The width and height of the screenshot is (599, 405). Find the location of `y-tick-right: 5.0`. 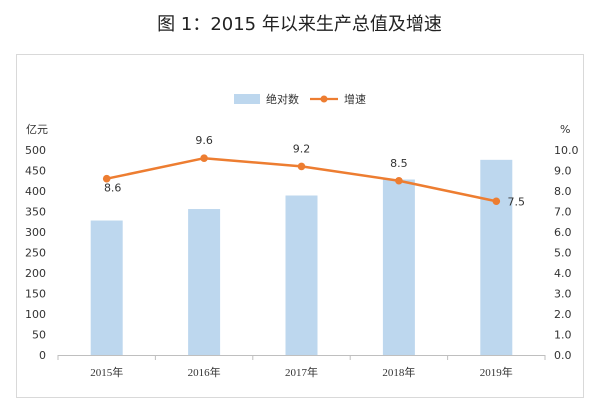

y-tick-right: 5.0 is located at coordinates (563, 253).